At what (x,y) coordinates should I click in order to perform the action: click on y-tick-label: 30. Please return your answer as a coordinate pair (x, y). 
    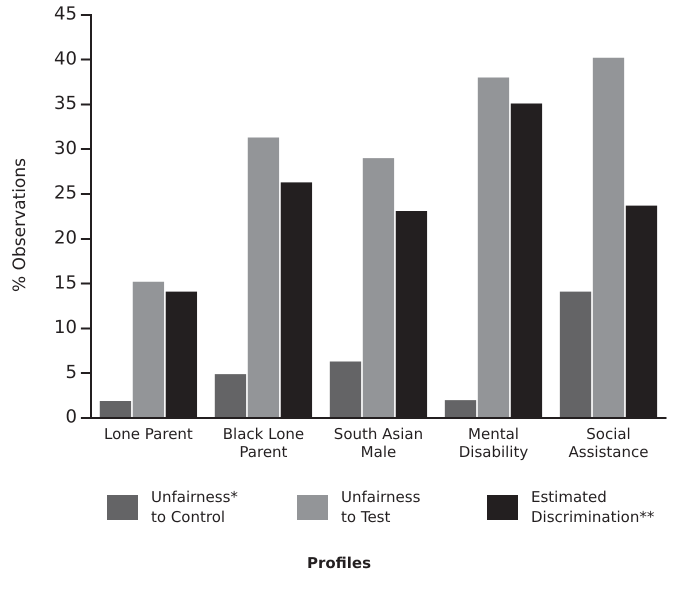
    Looking at the image, I should click on (65, 148).